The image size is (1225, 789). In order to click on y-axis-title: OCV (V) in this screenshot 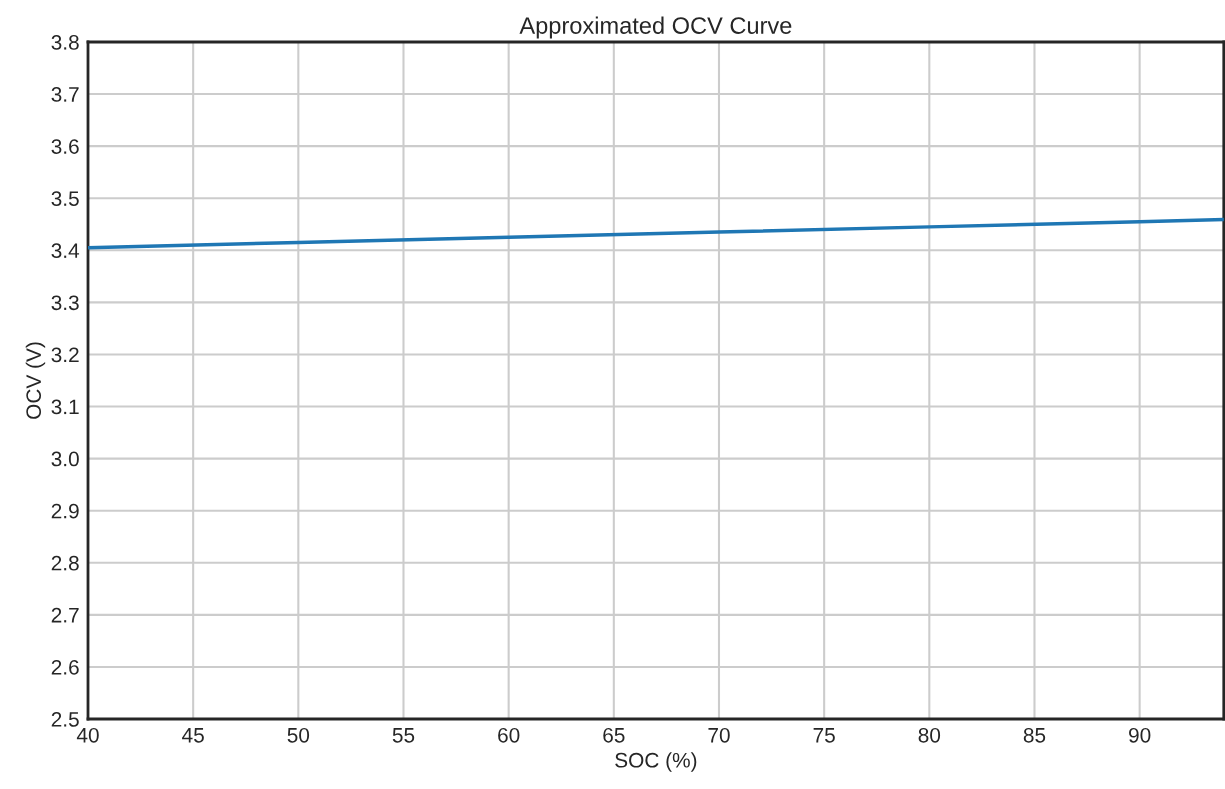, I will do `click(35, 380)`.